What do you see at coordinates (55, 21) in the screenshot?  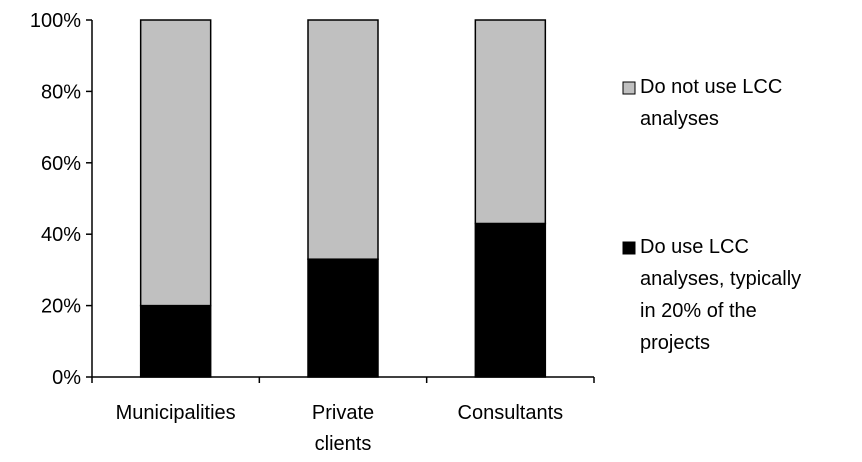 I see `y-tick-label: 100%` at bounding box center [55, 21].